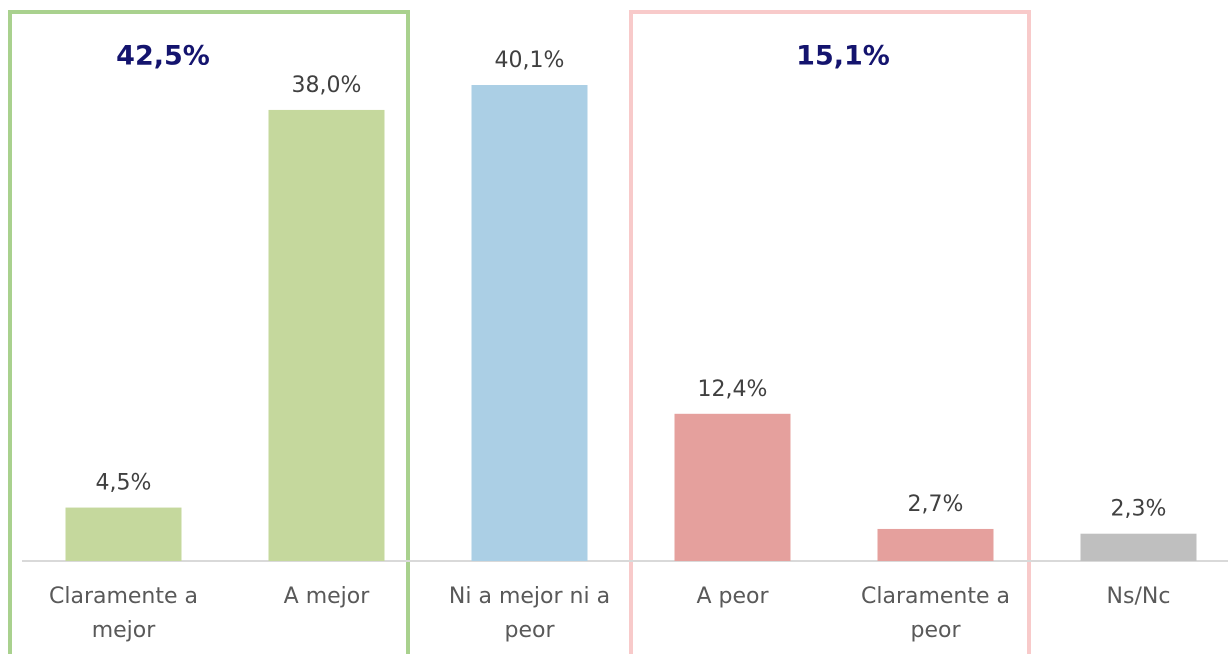  What do you see at coordinates (529, 613) in the screenshot?
I see `category-label: Ni a mejor ni a peor` at bounding box center [529, 613].